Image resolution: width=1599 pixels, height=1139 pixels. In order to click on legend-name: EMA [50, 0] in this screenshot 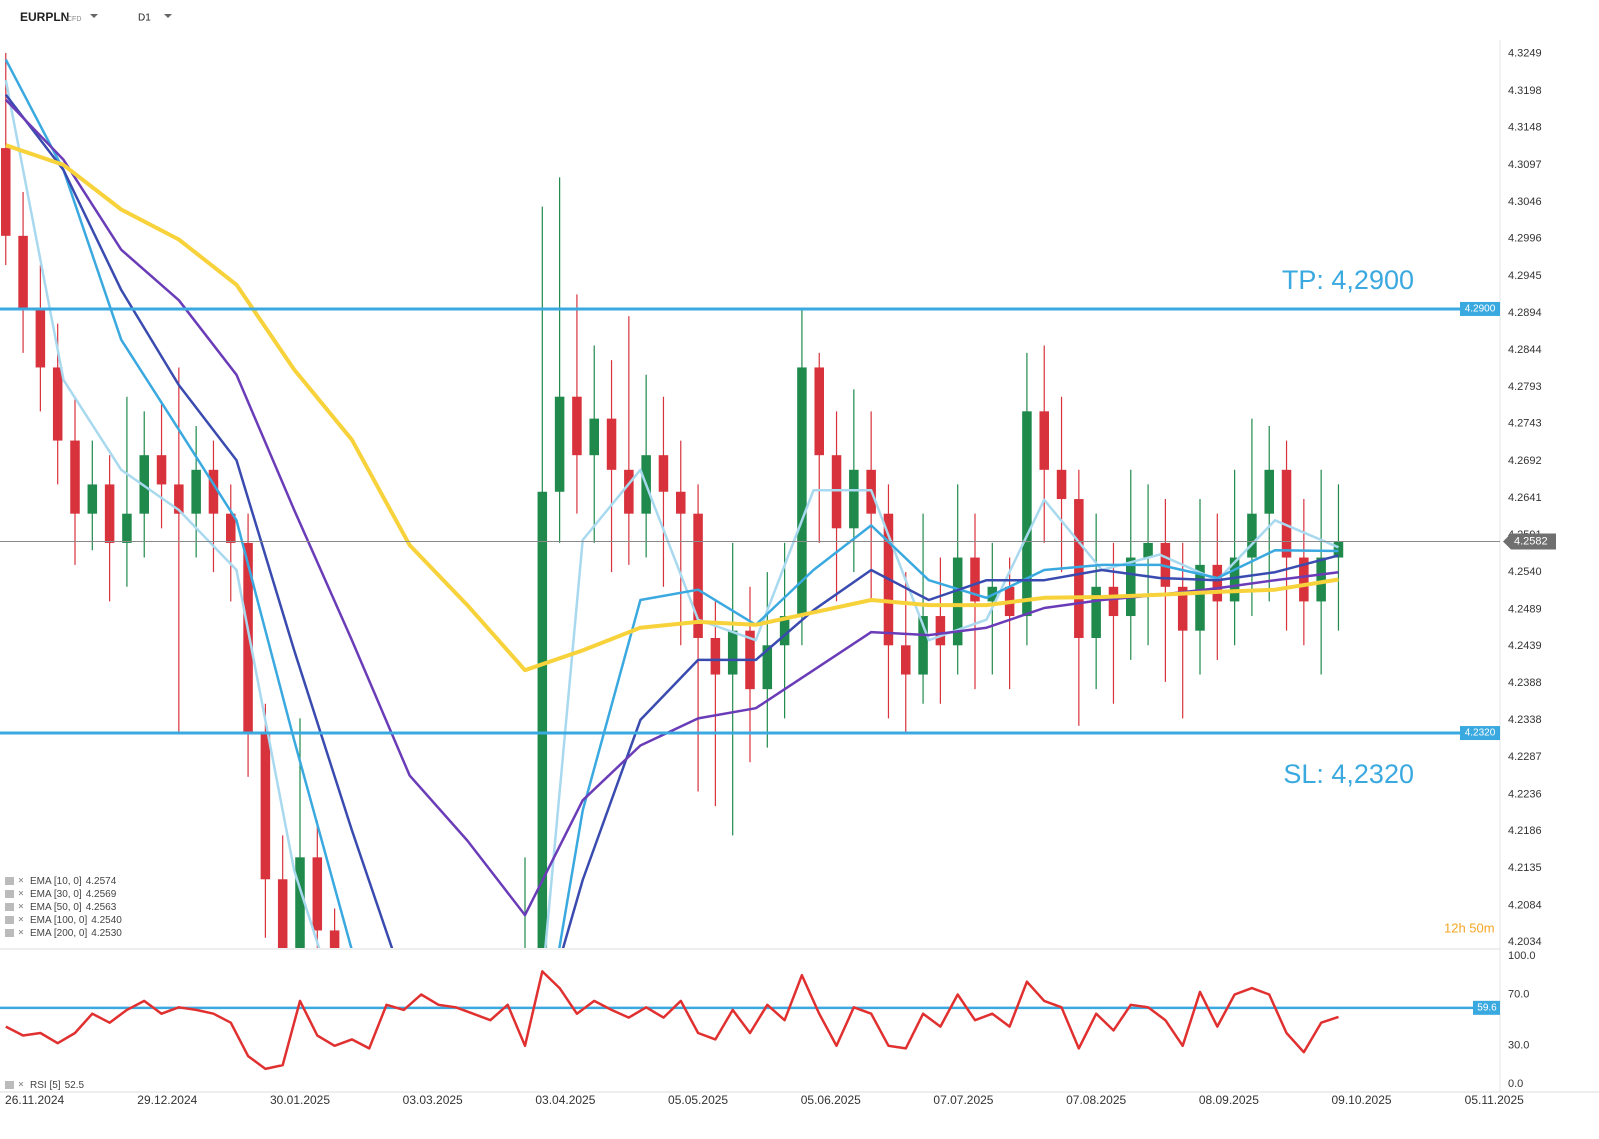, I will do `click(56, 907)`.